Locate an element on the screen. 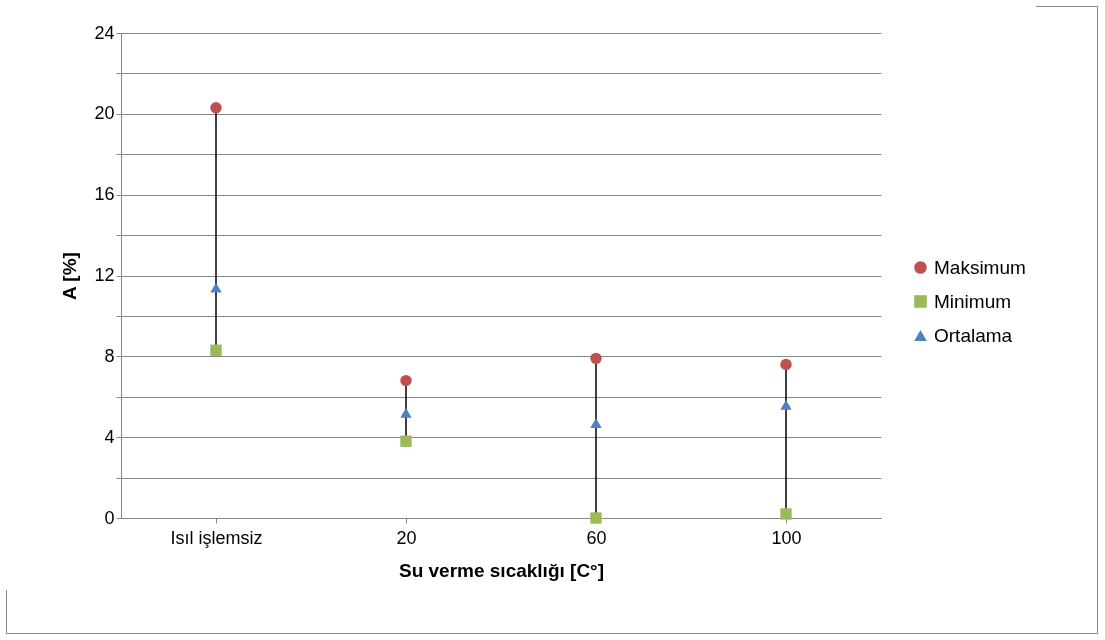 The height and width of the screenshot is (640, 1105). y-tick-label: 16 is located at coordinates (104, 194).